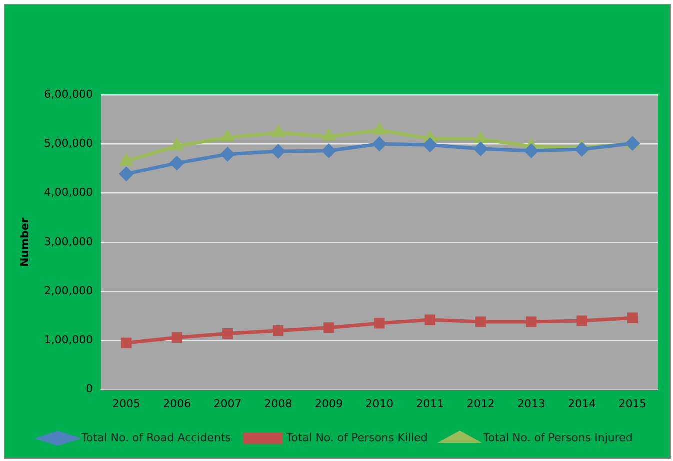  I want to click on x-tick-label: 2013, so click(531, 403).